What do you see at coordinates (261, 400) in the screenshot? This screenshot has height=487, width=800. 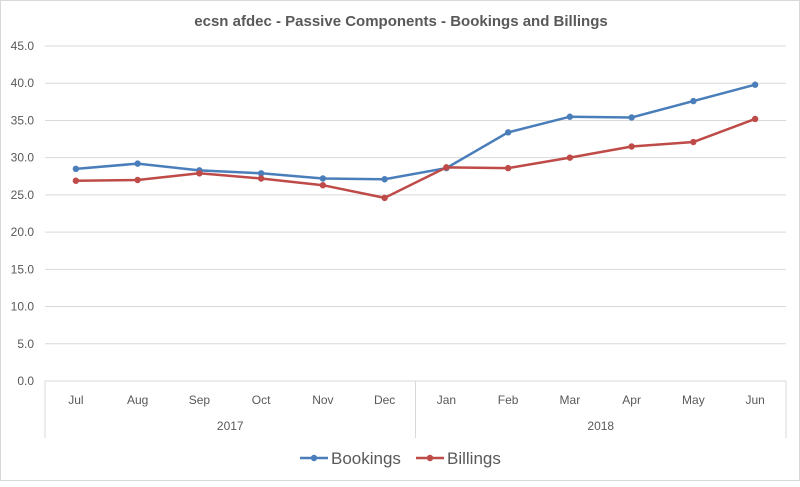 I see `x-tick-label: Oct` at bounding box center [261, 400].